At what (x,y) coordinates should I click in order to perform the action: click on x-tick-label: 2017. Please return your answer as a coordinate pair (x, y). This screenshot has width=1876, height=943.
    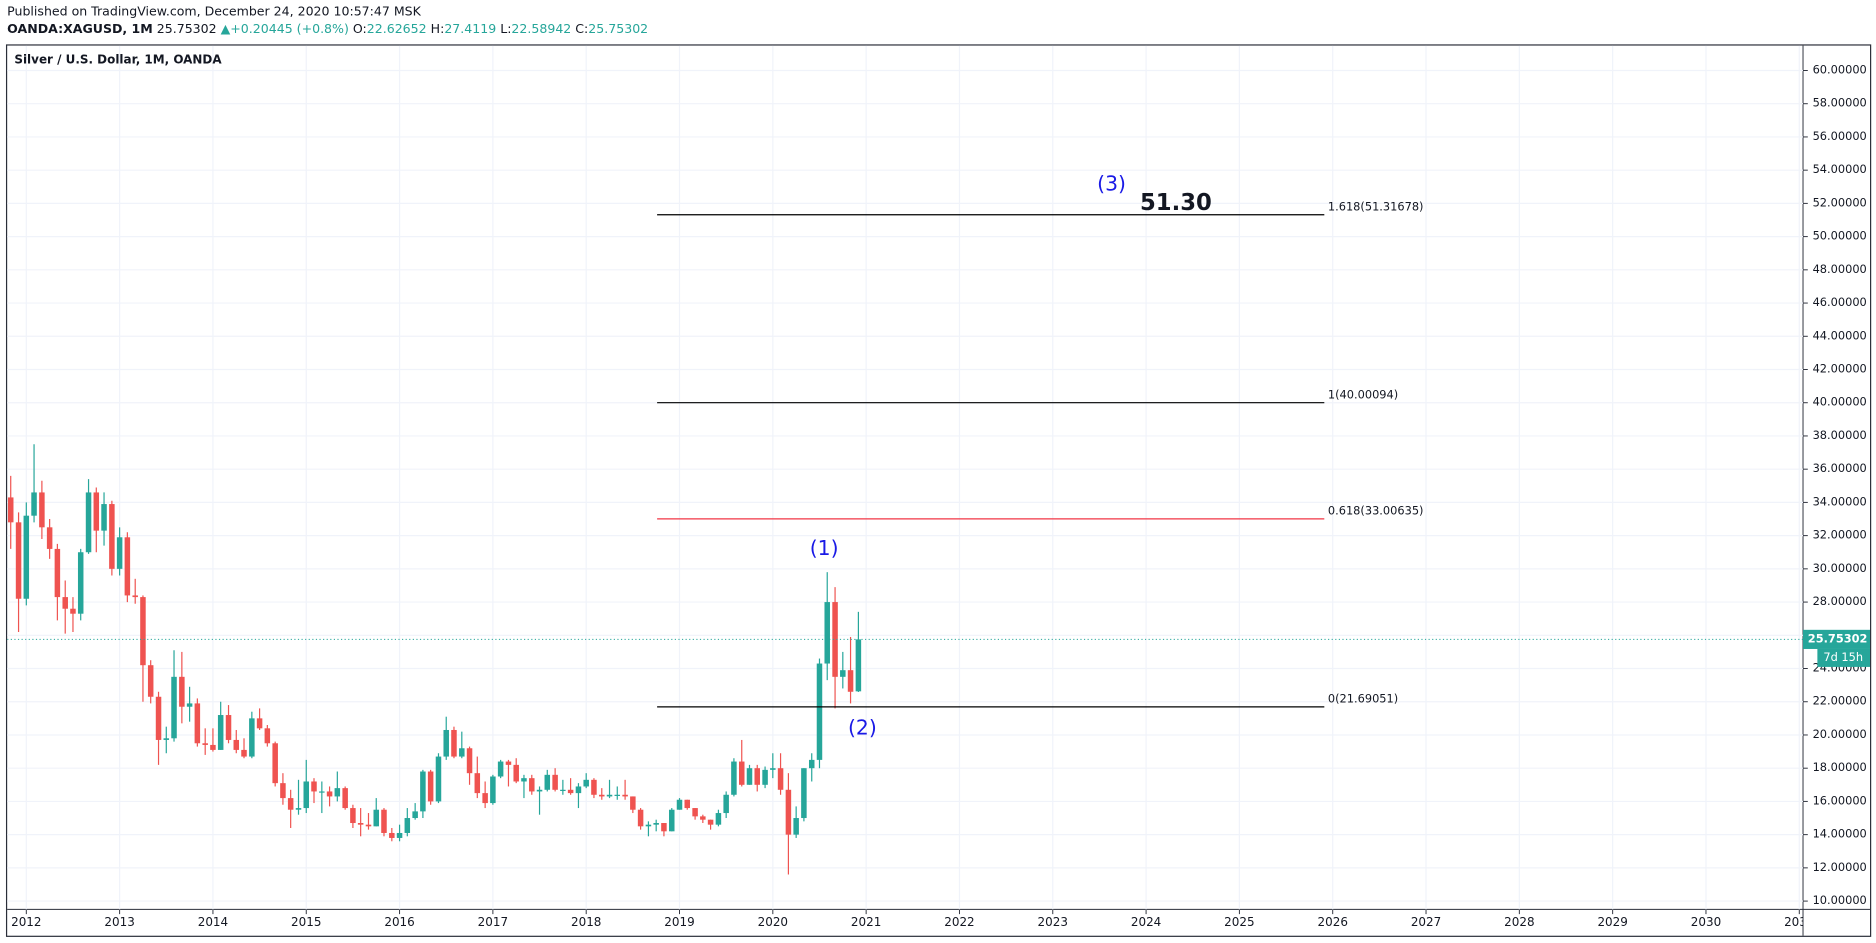
    Looking at the image, I should click on (493, 922).